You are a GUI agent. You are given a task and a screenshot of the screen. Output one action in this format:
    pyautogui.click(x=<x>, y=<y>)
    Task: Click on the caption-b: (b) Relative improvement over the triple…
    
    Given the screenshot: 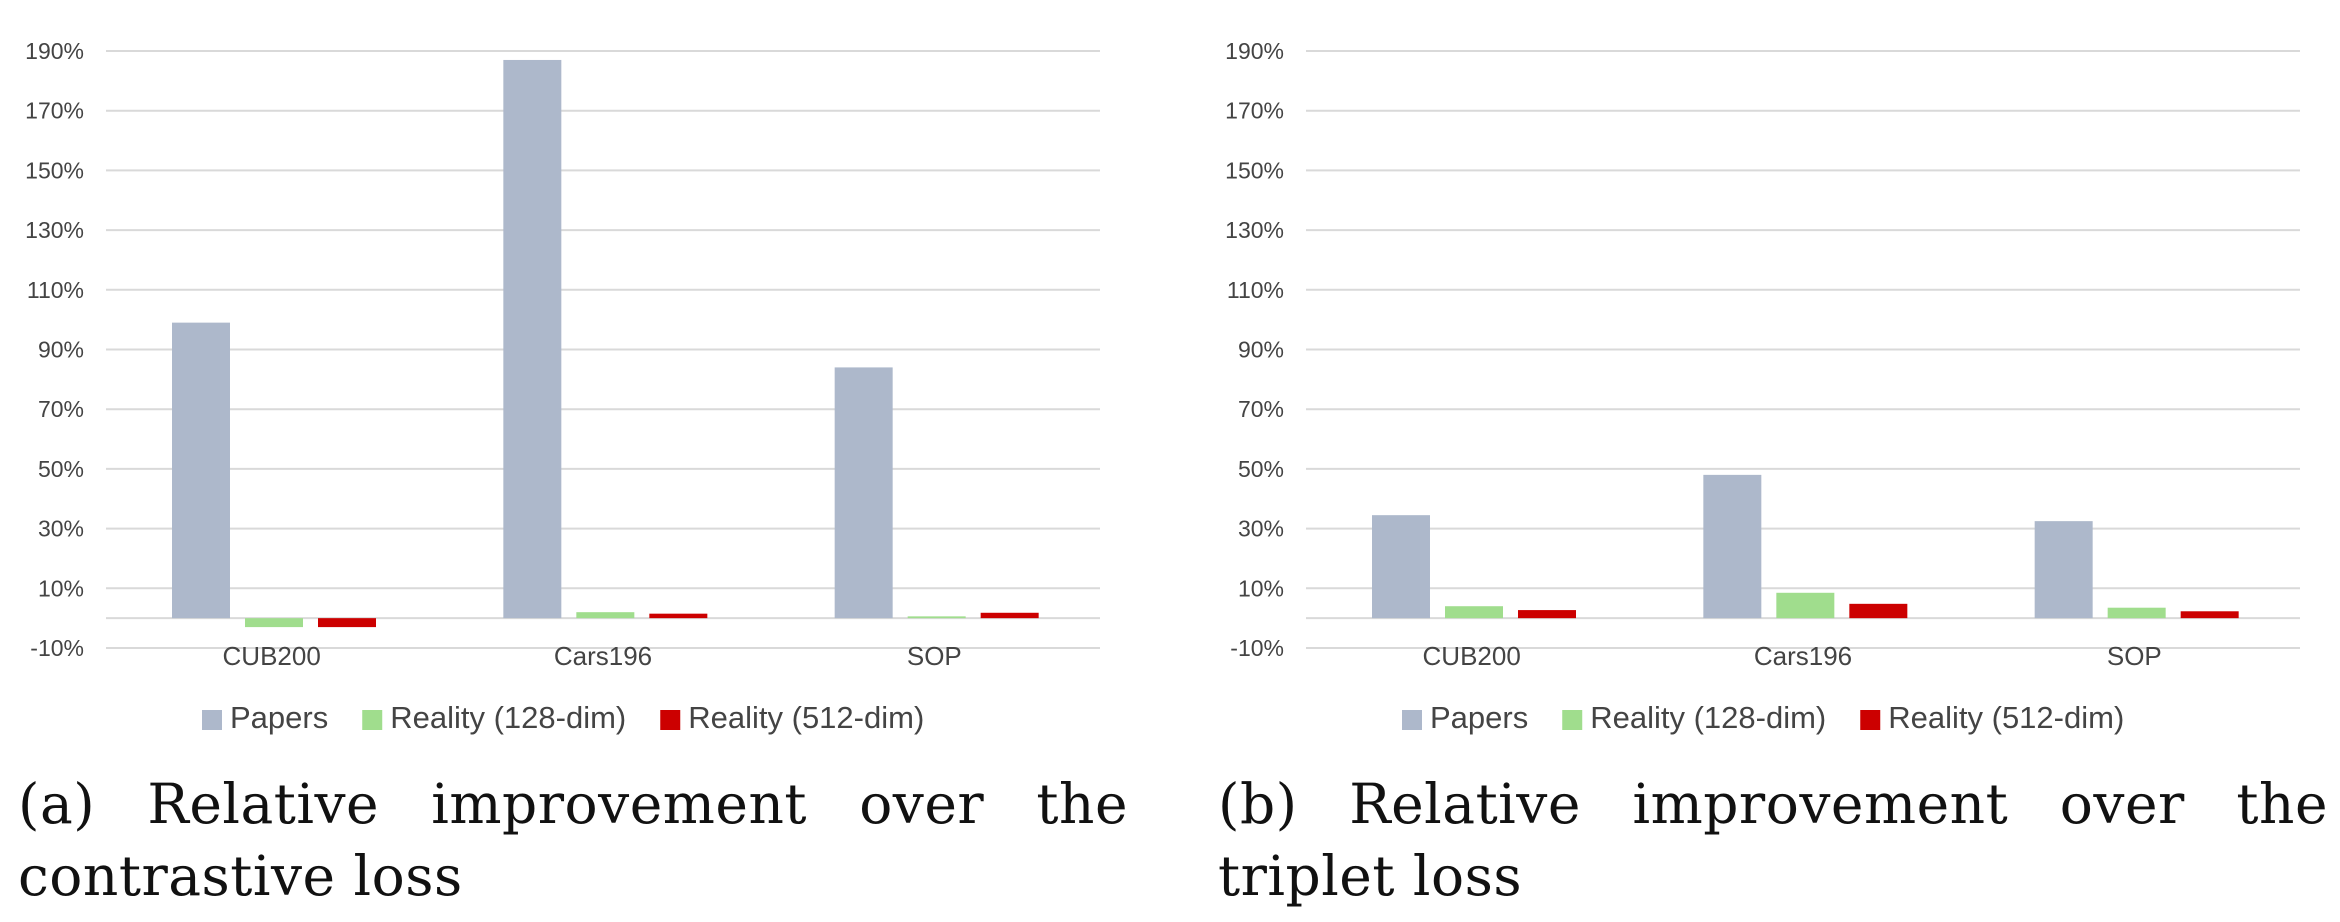 What is the action you would take?
    pyautogui.click(x=1773, y=840)
    